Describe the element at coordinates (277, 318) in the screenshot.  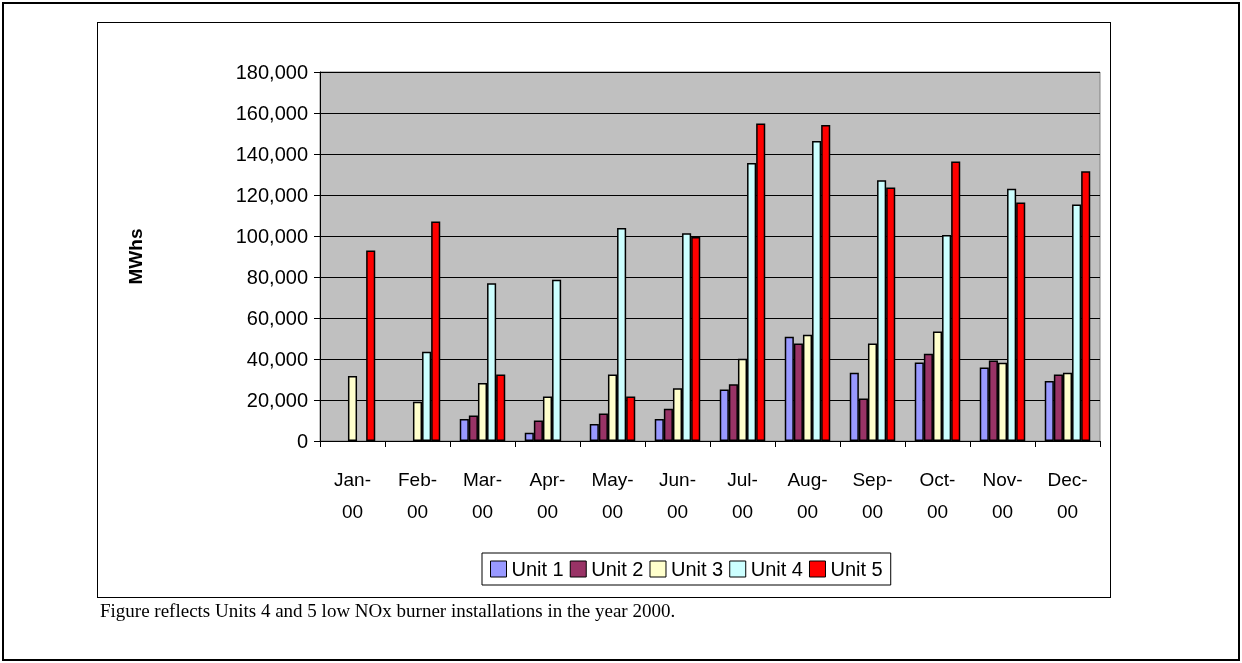
I see `y-tick-label: 60,000` at that location.